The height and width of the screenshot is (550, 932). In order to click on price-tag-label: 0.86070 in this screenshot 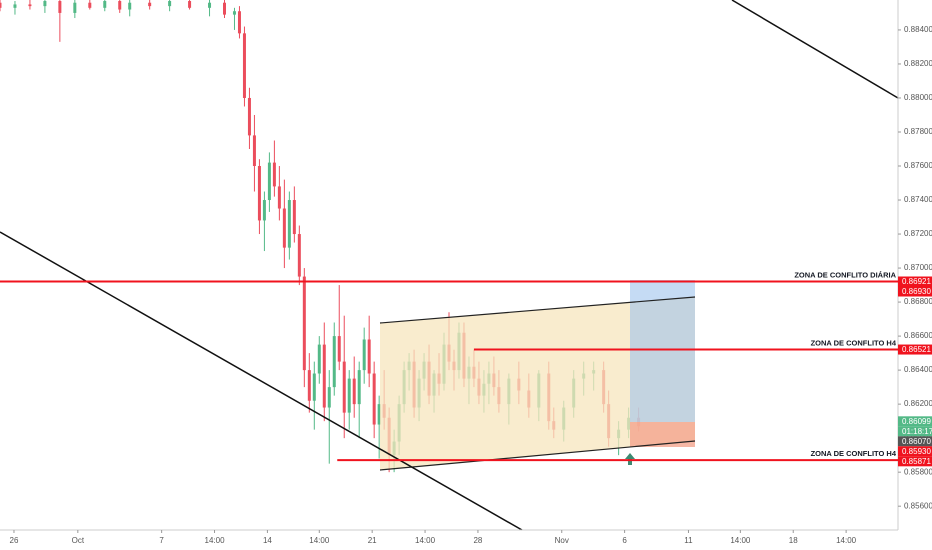, I will do `click(916, 441)`.